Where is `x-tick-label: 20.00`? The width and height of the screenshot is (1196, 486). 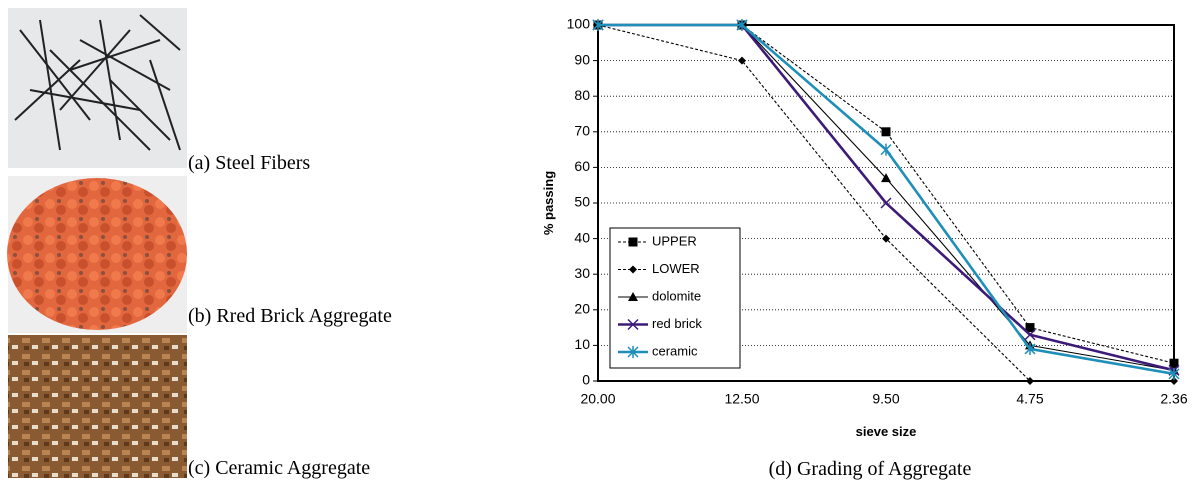 x-tick-label: 20.00 is located at coordinates (597, 399).